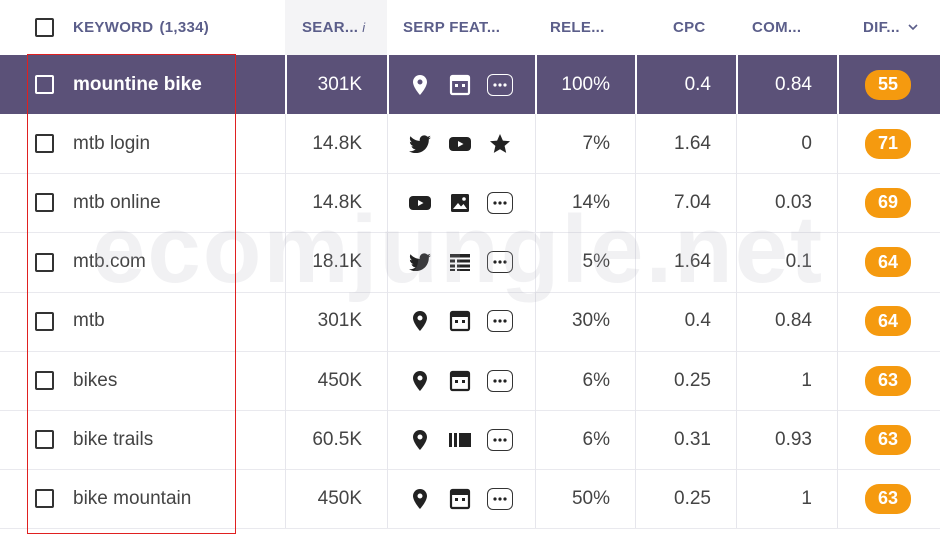 This screenshot has height=534, width=940. What do you see at coordinates (793, 202) in the screenshot?
I see `competition-value: 0.03` at bounding box center [793, 202].